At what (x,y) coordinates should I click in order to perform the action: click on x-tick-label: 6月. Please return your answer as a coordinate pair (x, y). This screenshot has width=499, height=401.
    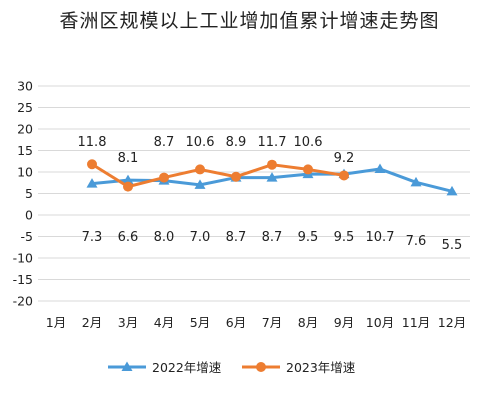
    Looking at the image, I should click on (236, 322).